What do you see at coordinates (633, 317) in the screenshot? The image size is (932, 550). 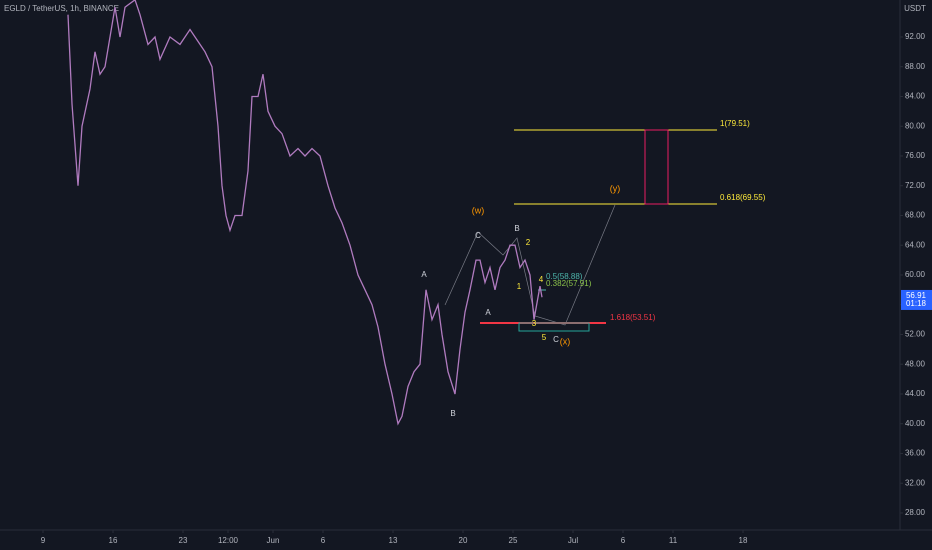 I see `annotation: 1.618(53.51)` at bounding box center [633, 317].